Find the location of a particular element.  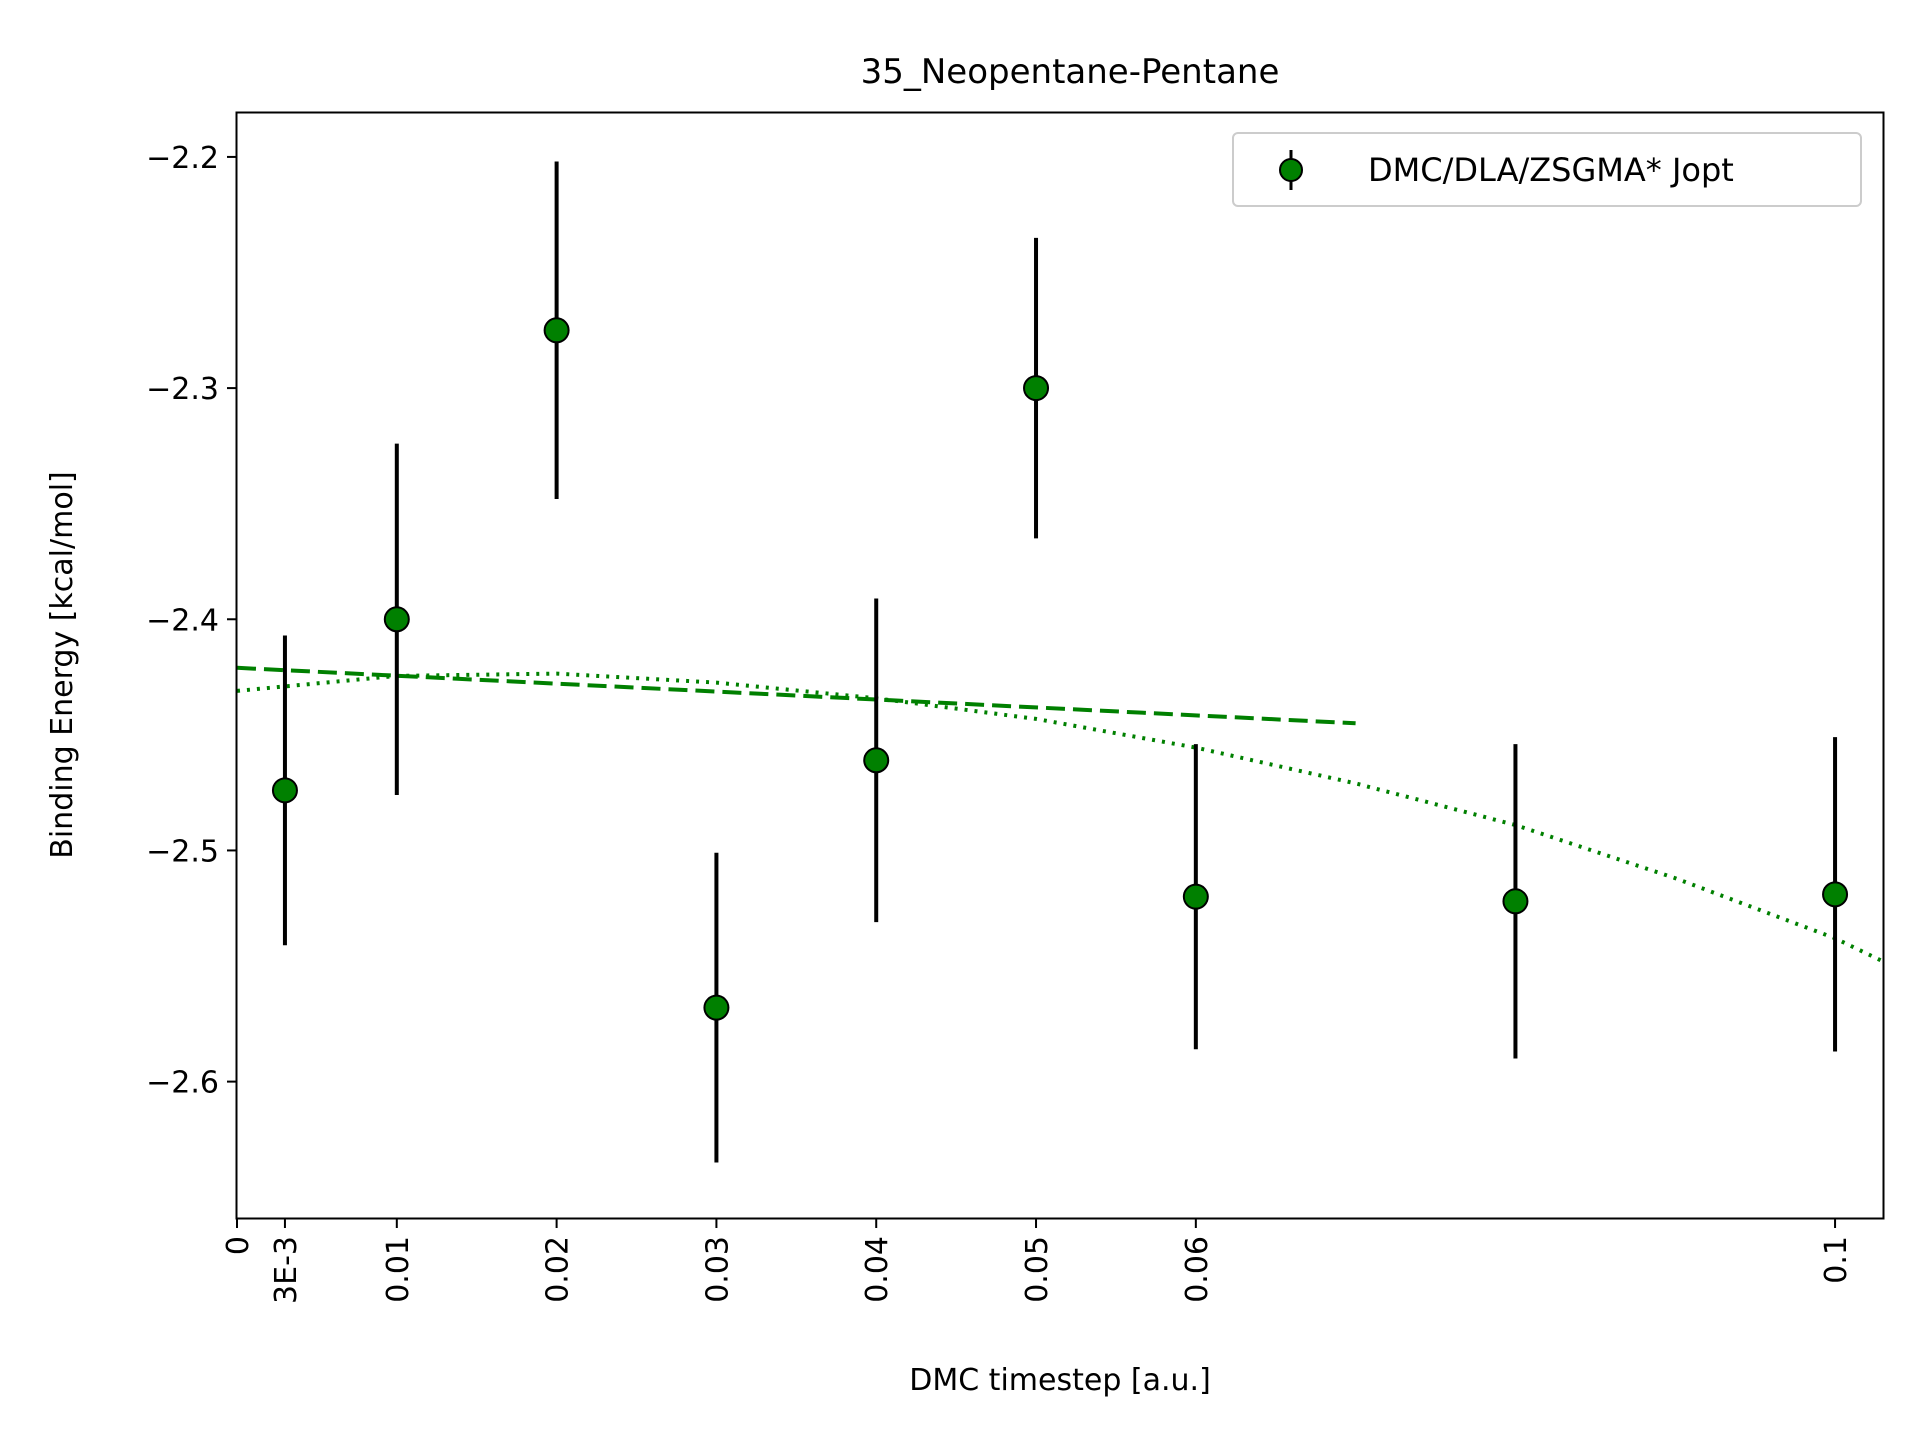

x-tick-label: 0.1 is located at coordinates (1836, 1260).